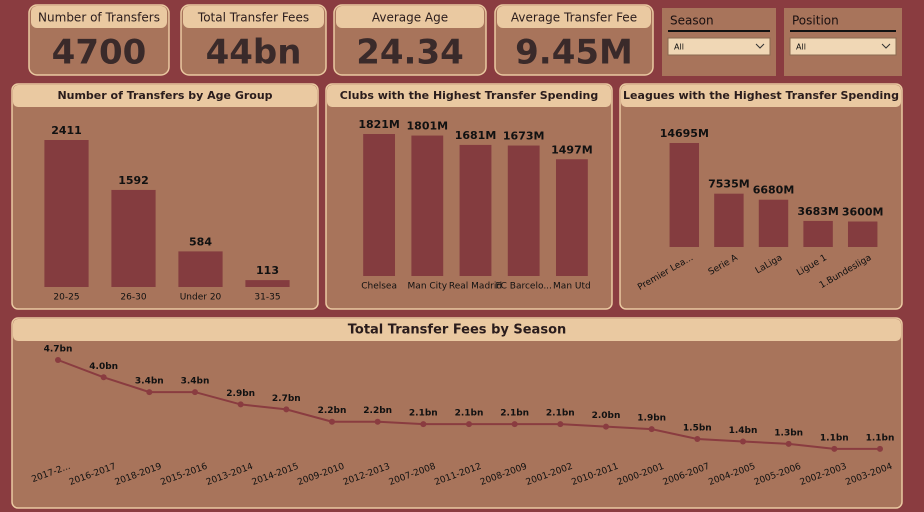 Image resolution: width=924 pixels, height=512 pixels. I want to click on kpi-value: 24.34, so click(410, 53).